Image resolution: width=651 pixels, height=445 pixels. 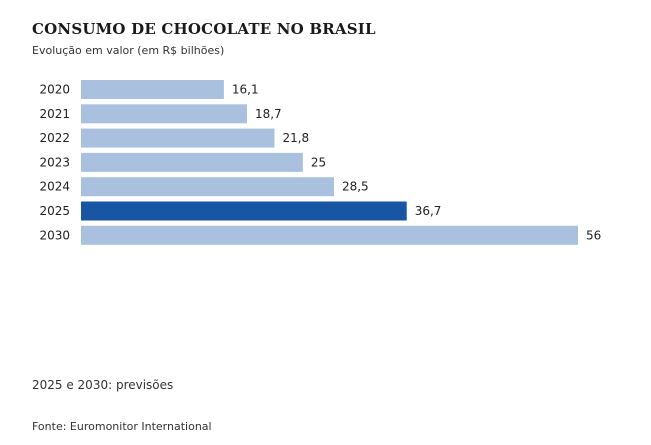 I want to click on value-label-2025: 36,7, so click(x=428, y=211).